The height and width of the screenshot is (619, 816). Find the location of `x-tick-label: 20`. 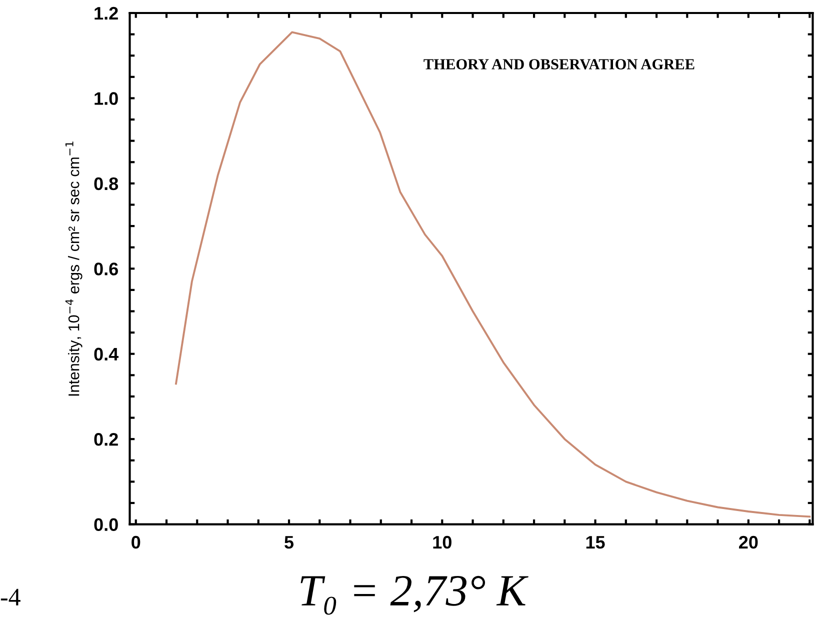

x-tick-label: 20 is located at coordinates (748, 542).